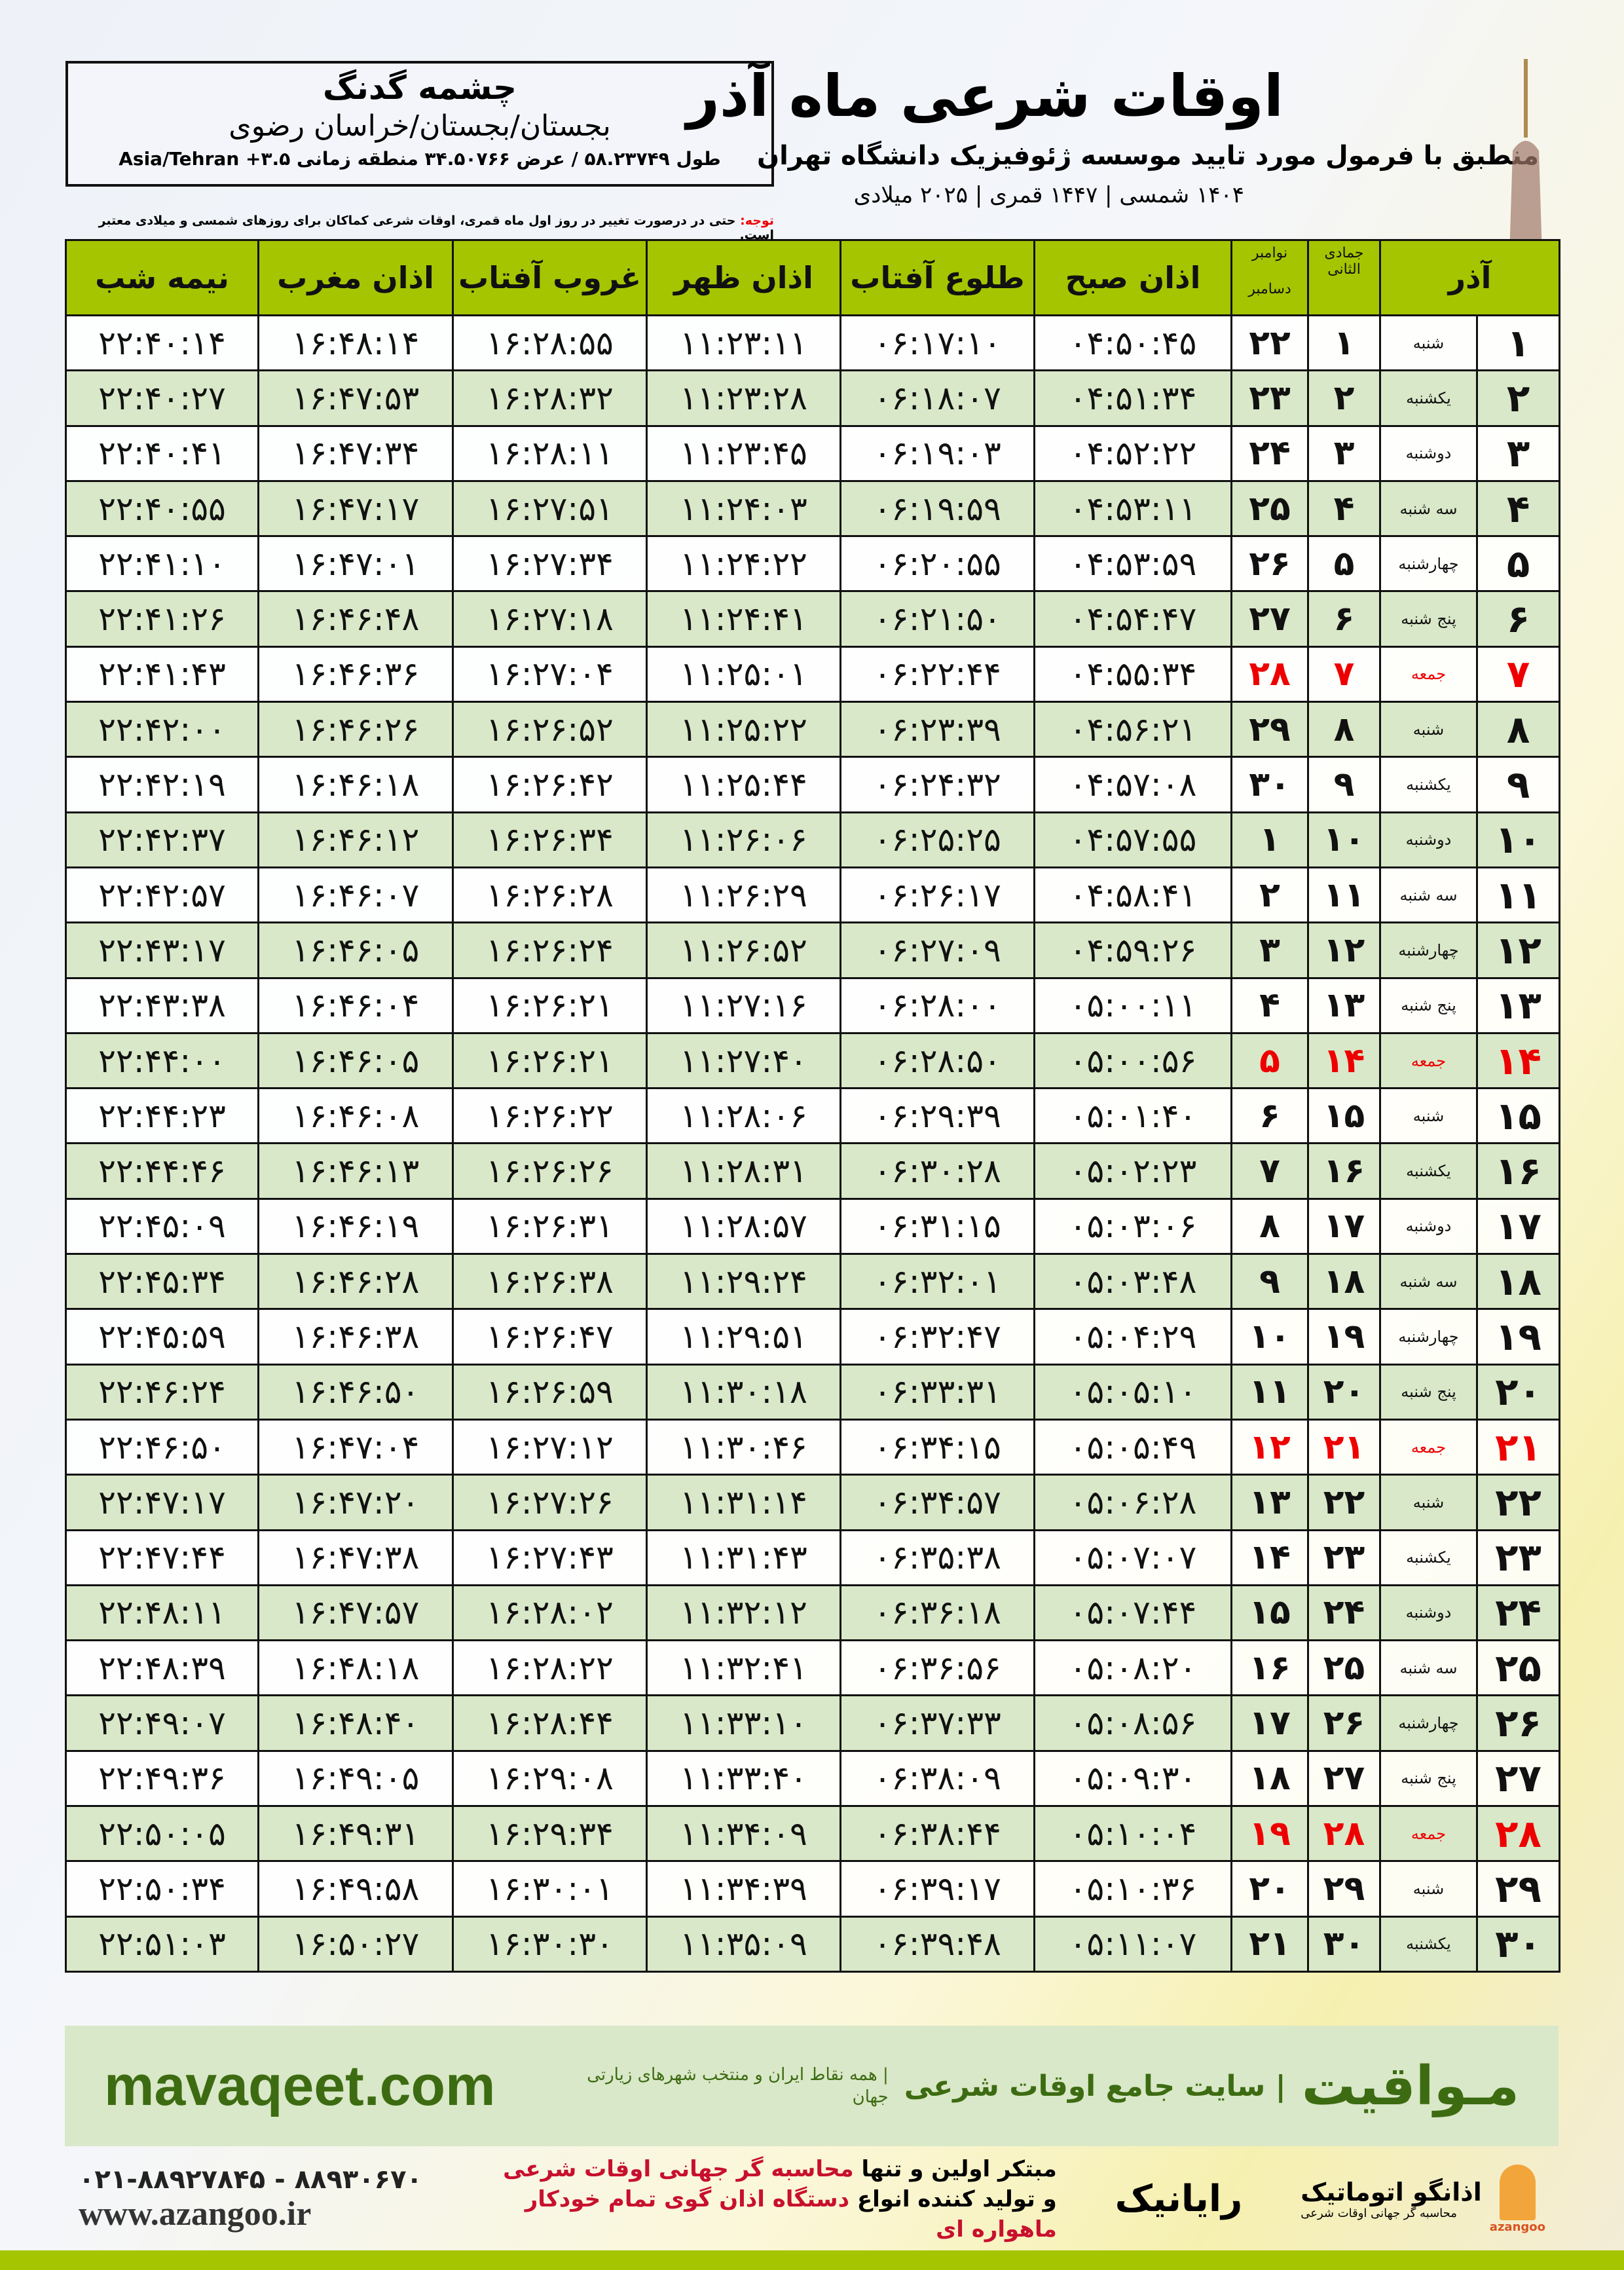 This screenshot has width=1624, height=2270. What do you see at coordinates (1518, 1447) in the screenshot?
I see `cell-day: ۲۱` at bounding box center [1518, 1447].